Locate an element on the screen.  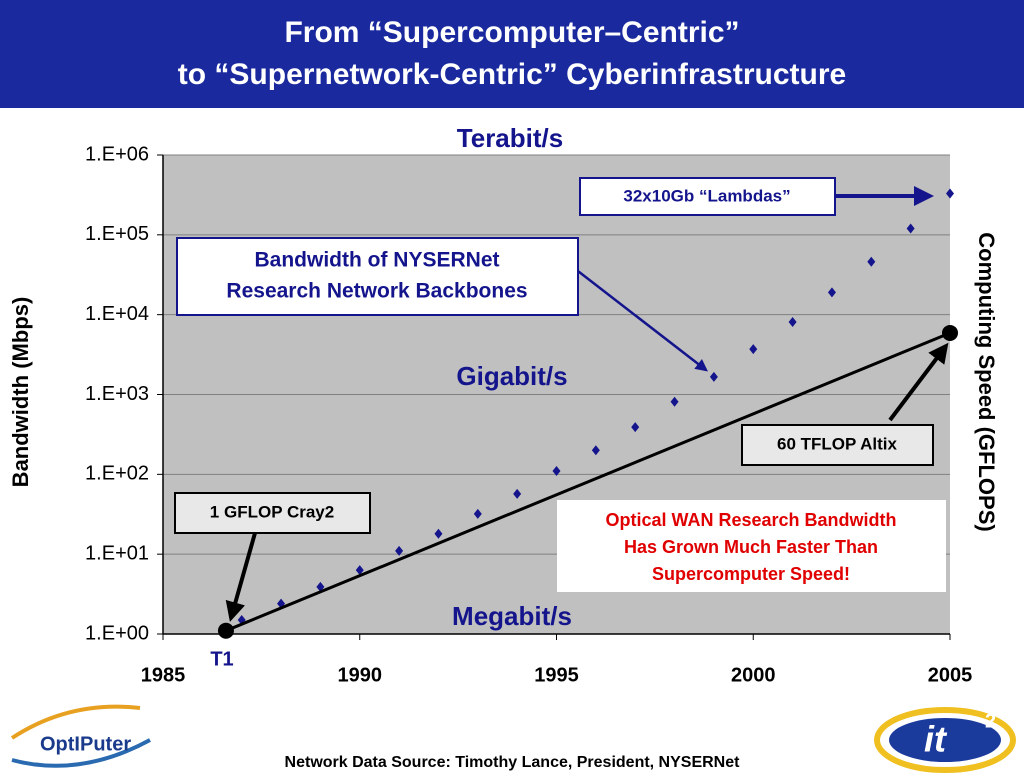
y-tick-label: 1.E+05 is located at coordinates (117, 234).